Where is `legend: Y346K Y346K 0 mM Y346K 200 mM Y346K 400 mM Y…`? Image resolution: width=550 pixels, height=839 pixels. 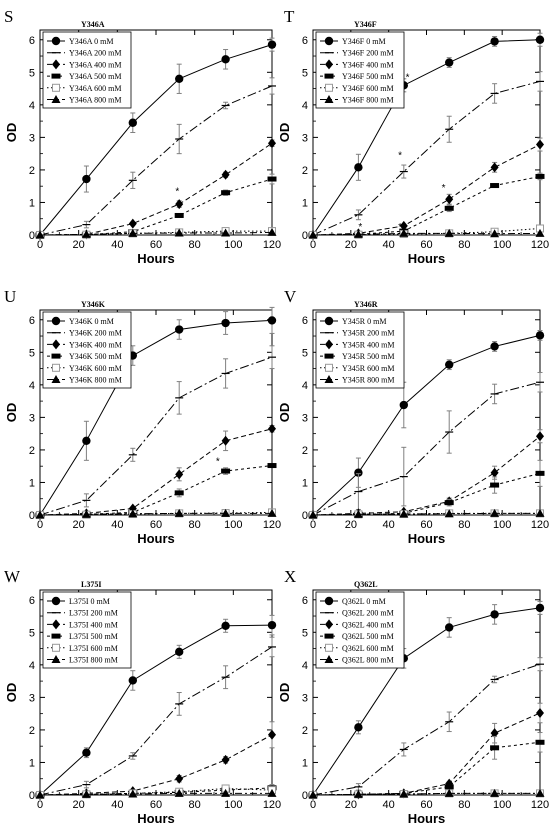
legend: Y346K Y346K 0 mM Y346K 200 mM Y346K 400 mM Y… is located at coordinates (87, 344).